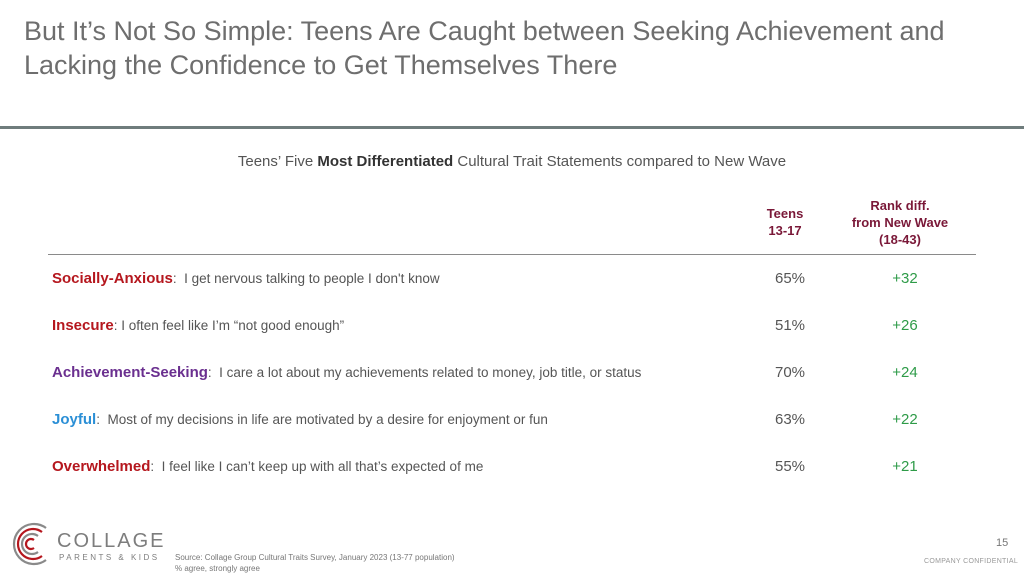 The height and width of the screenshot is (576, 1024). I want to click on source-line: % agree, strongly agree, so click(217, 568).